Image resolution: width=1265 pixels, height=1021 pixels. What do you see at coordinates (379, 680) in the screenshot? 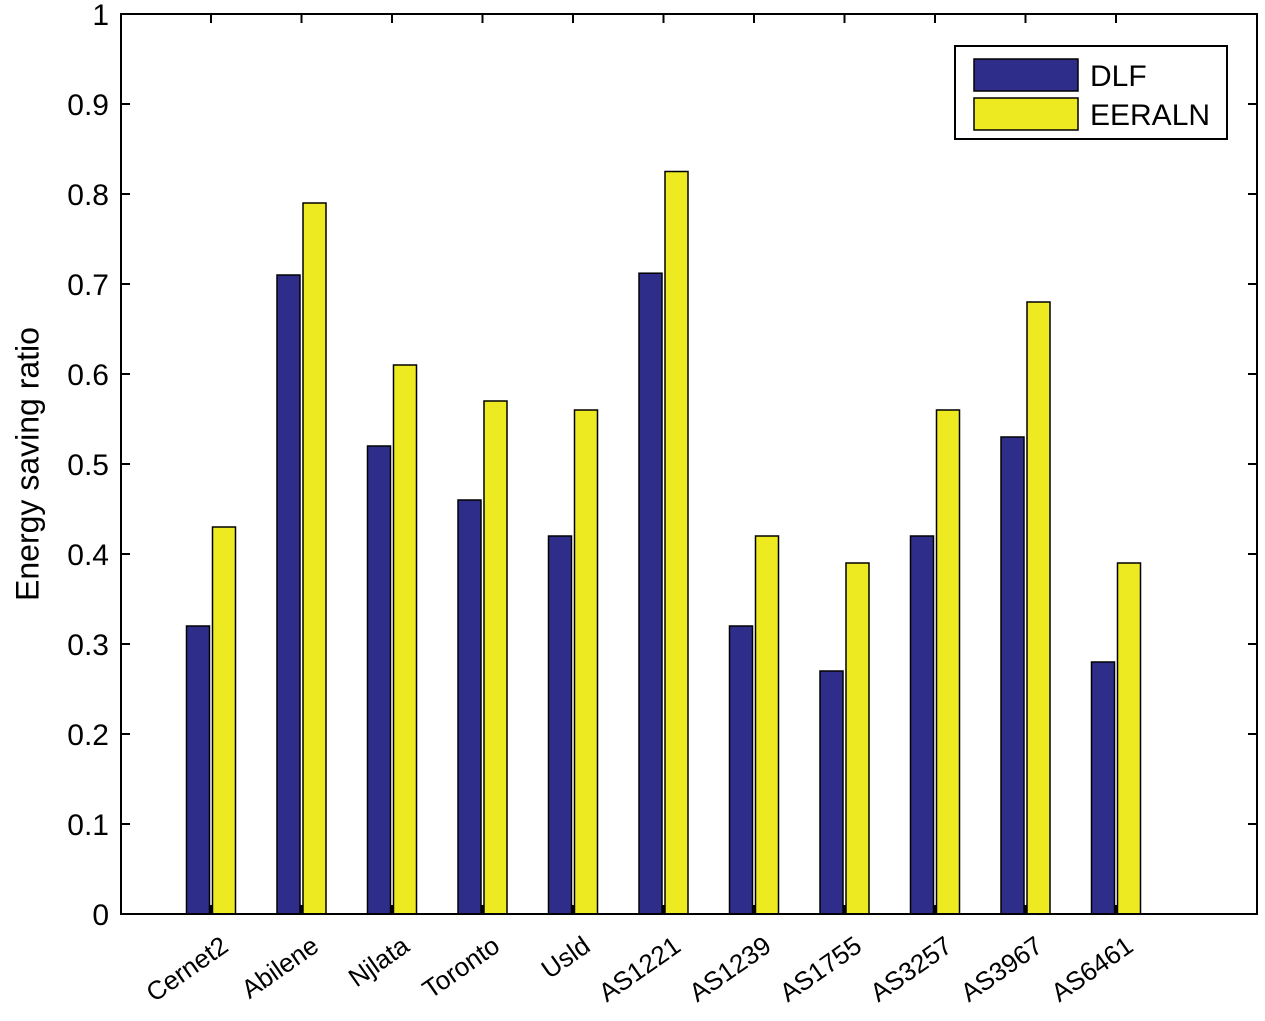
I see `bar-dlf-njlata` at bounding box center [379, 680].